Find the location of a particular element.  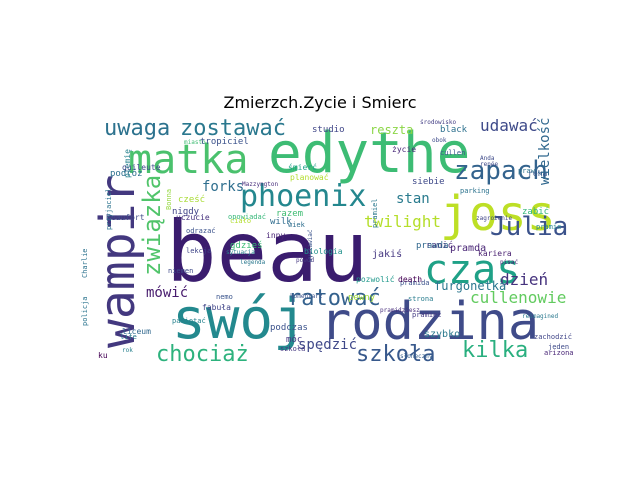

cloud-word: uwaga is located at coordinates (137, 129).